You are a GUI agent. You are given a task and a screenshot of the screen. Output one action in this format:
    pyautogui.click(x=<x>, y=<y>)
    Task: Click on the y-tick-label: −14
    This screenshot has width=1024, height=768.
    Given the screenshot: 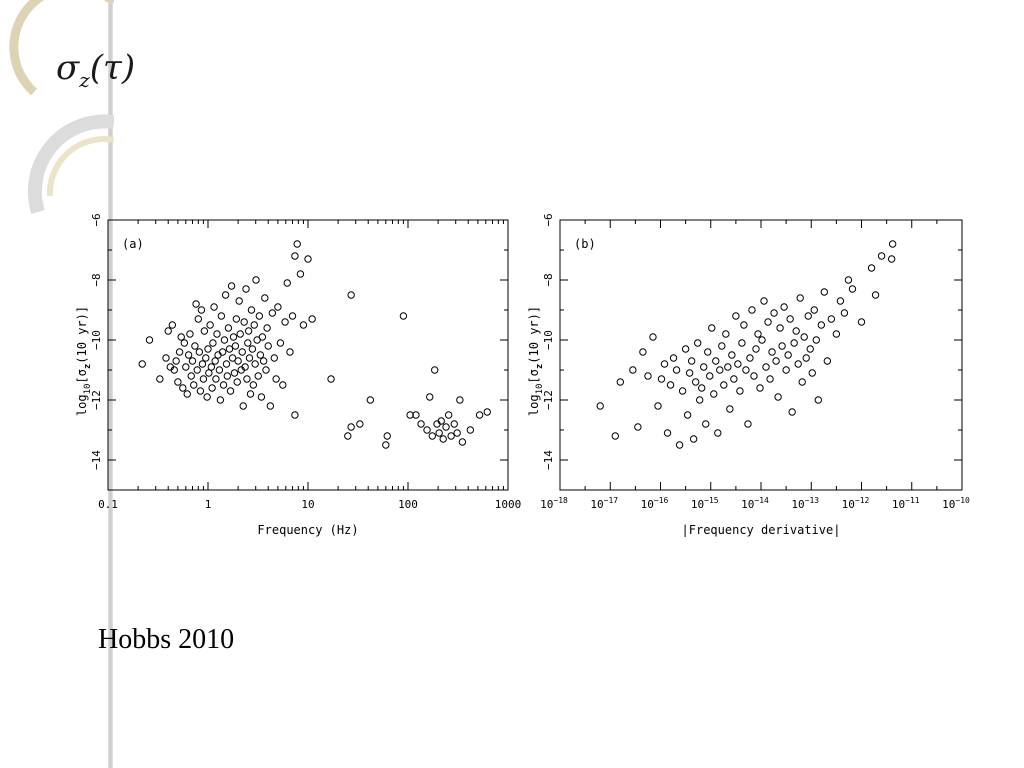 What is the action you would take?
    pyautogui.click(x=548, y=460)
    